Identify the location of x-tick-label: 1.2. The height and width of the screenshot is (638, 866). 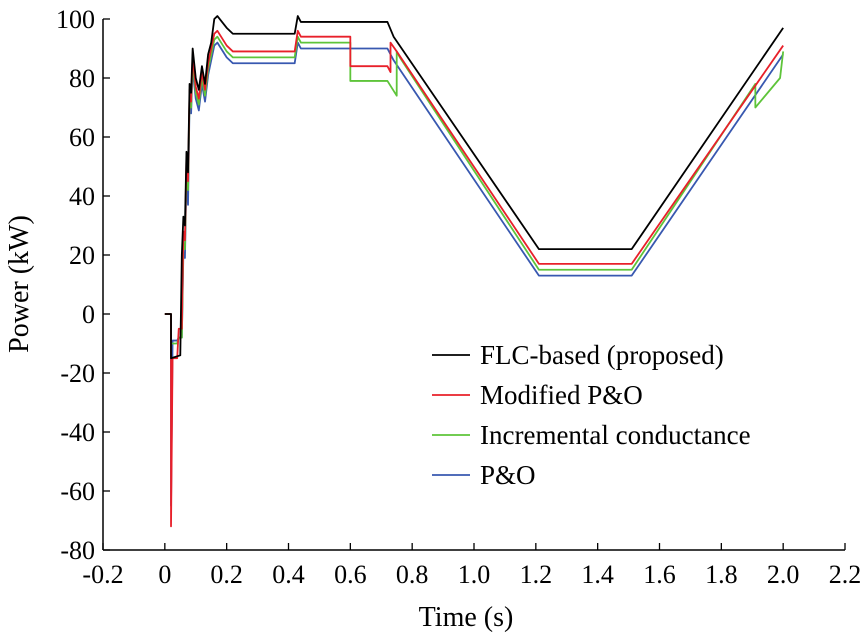
(536, 574).